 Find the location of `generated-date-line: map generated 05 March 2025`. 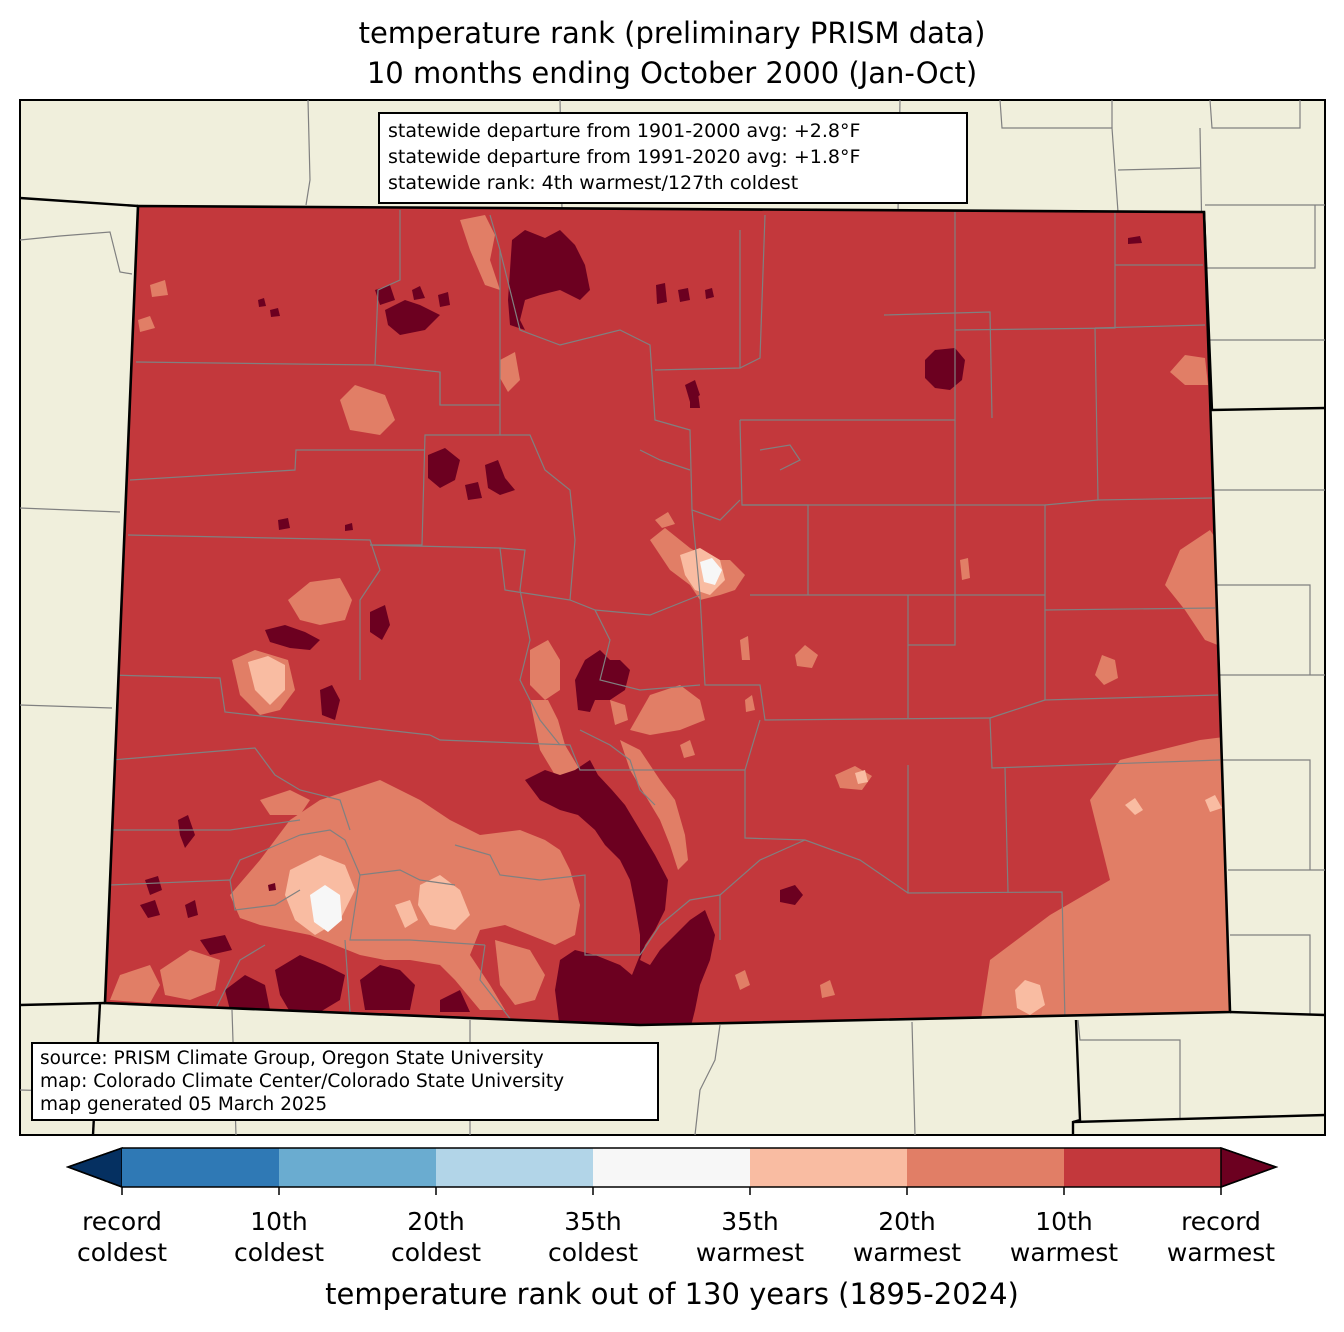

generated-date-line: map generated 05 March 2025 is located at coordinates (184, 1104).